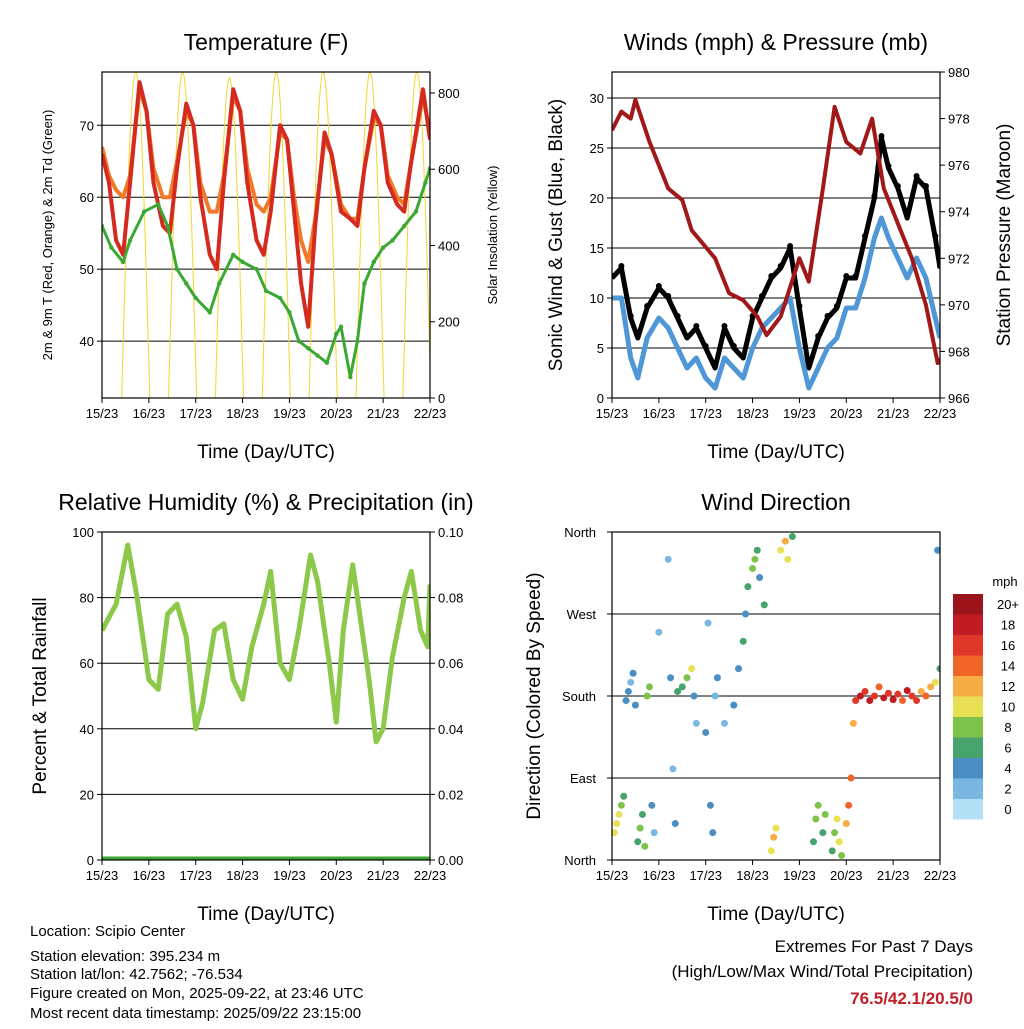 The height and width of the screenshot is (1029, 1024). What do you see at coordinates (450, 598) in the screenshot?
I see `y2-tick-label: 0.08` at bounding box center [450, 598].